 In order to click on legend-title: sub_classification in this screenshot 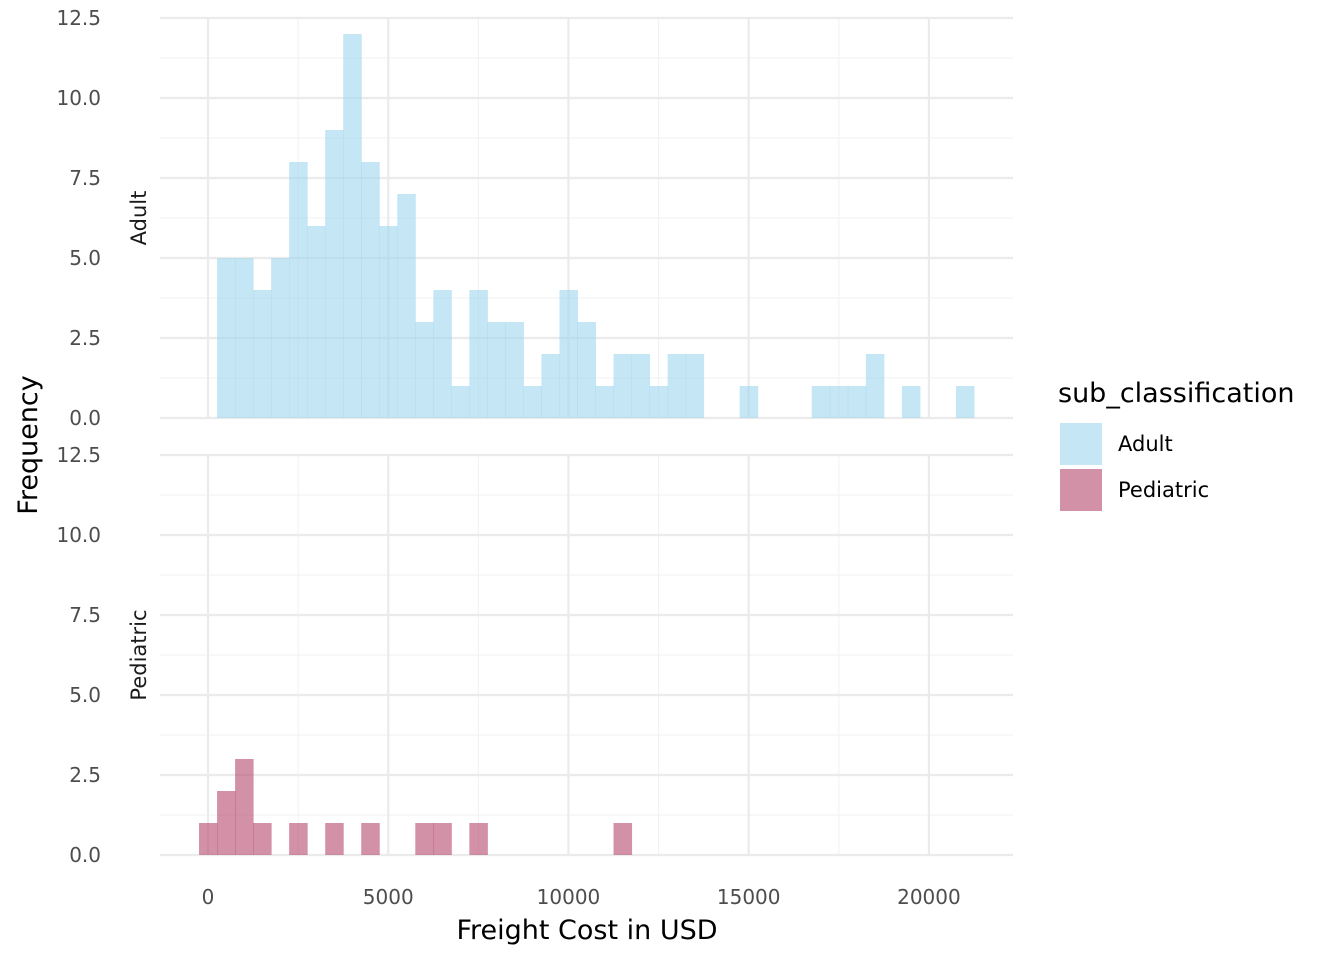, I will do `click(1176, 393)`.